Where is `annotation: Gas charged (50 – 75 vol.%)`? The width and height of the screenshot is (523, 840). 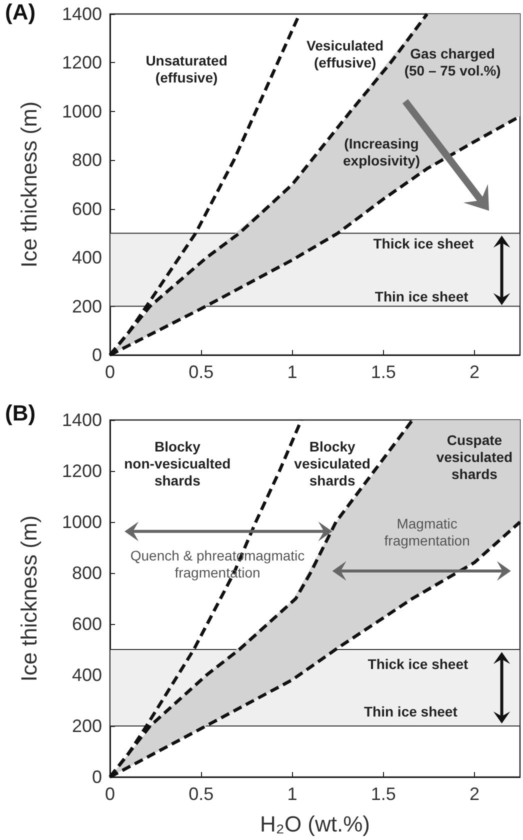
annotation: Gas charged (50 – 75 vol.%) is located at coordinates (452, 62).